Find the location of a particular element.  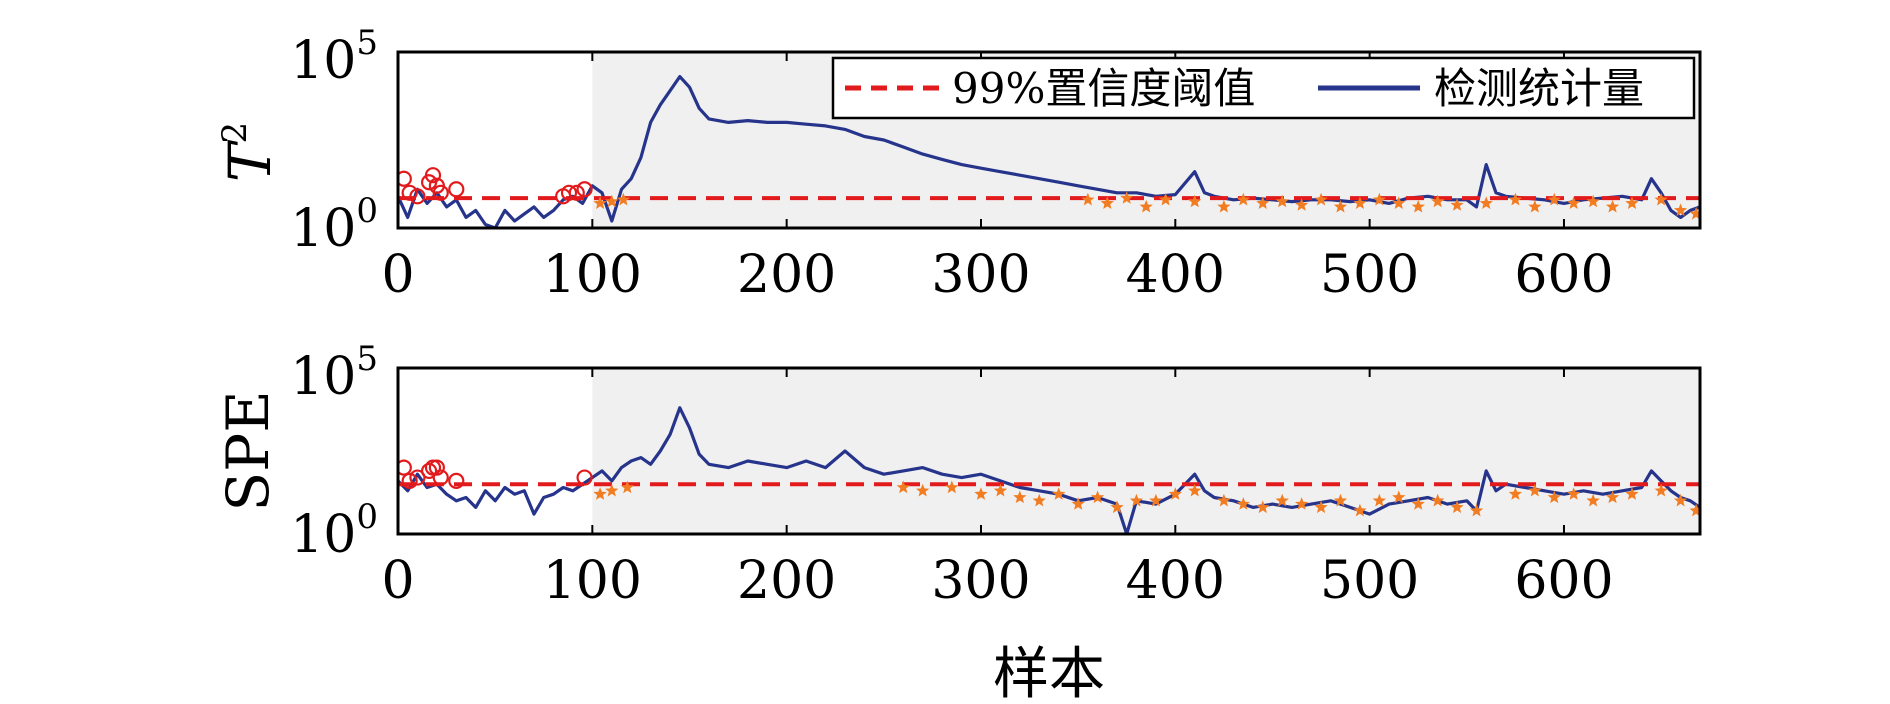

x-tick-label: 400 is located at coordinates (1175, 581).